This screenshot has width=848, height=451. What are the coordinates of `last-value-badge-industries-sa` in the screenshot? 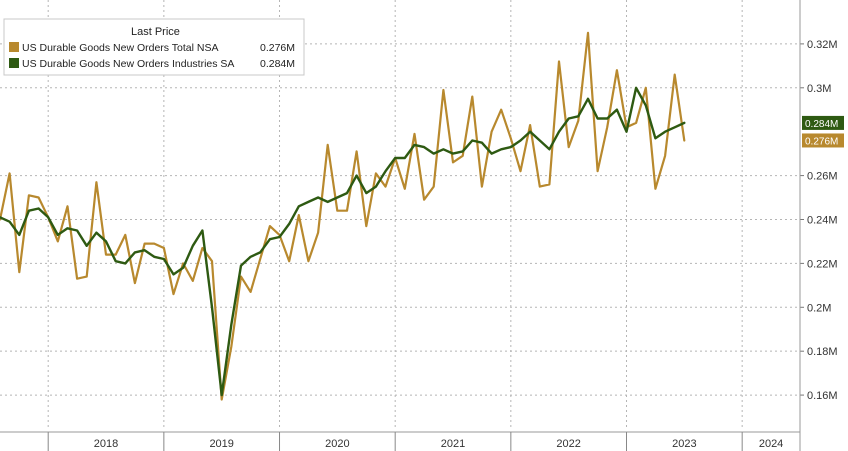 It's located at (823, 122).